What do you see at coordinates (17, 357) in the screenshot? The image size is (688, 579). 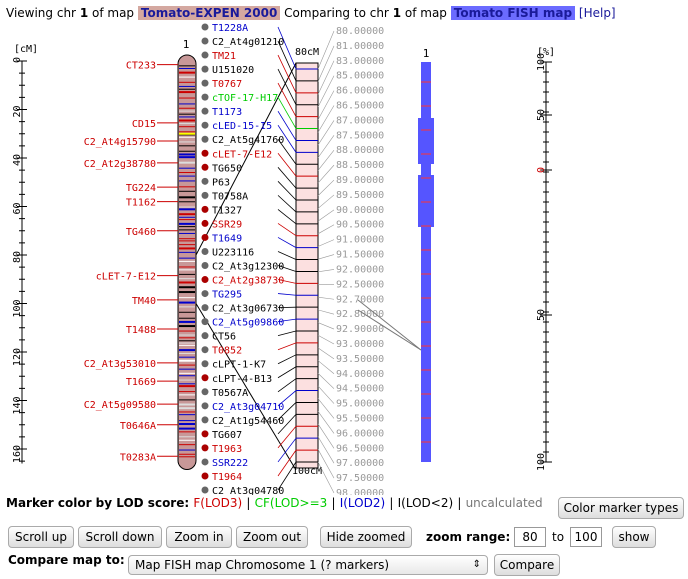 I see `left-scale-tick-label: 120` at bounding box center [17, 357].